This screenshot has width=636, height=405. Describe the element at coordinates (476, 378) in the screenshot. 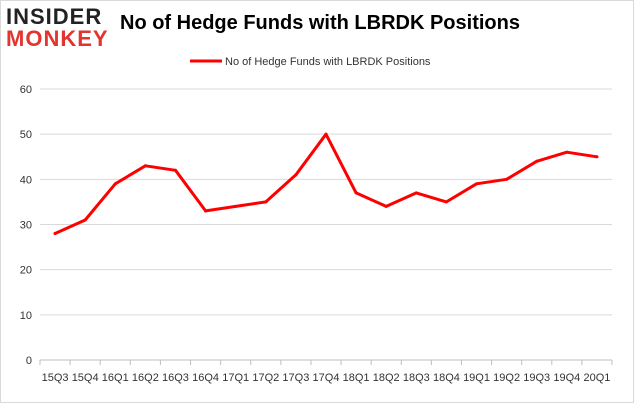

I see `x-tick-label: 19Q1` at that location.